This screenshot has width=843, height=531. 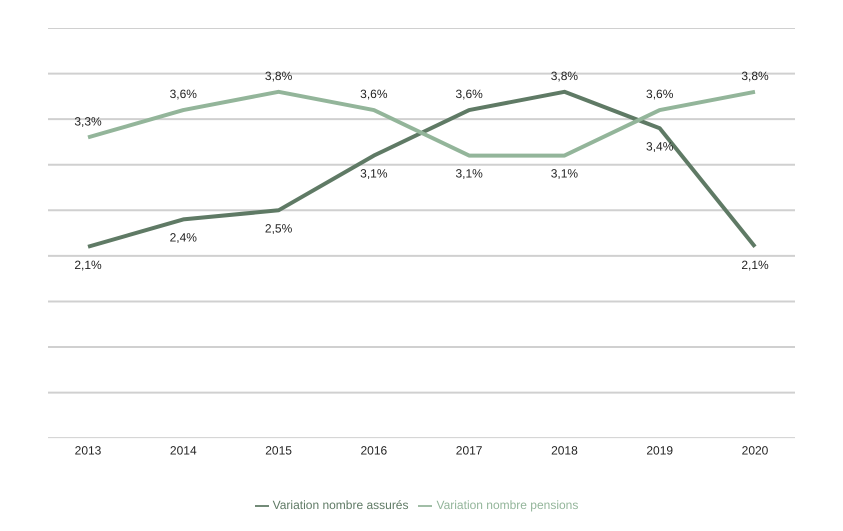 What do you see at coordinates (183, 451) in the screenshot?
I see `x-tick-label: 2014` at bounding box center [183, 451].